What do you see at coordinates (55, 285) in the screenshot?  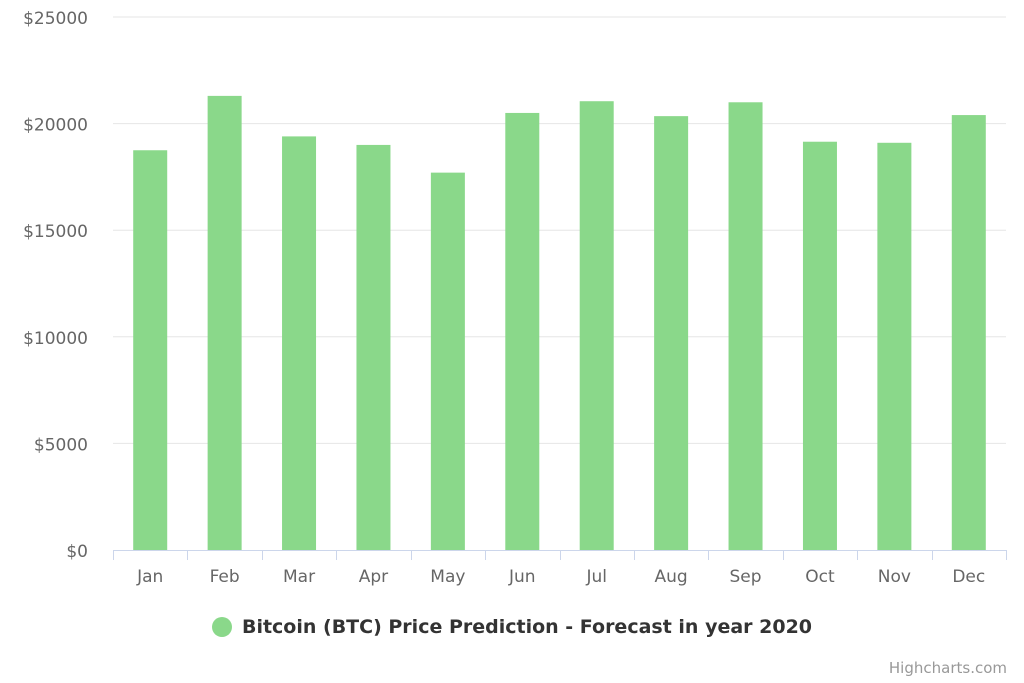 I see `y-axis: $0 $5000 $10000 $15000 $20000 $25000` at bounding box center [55, 285].